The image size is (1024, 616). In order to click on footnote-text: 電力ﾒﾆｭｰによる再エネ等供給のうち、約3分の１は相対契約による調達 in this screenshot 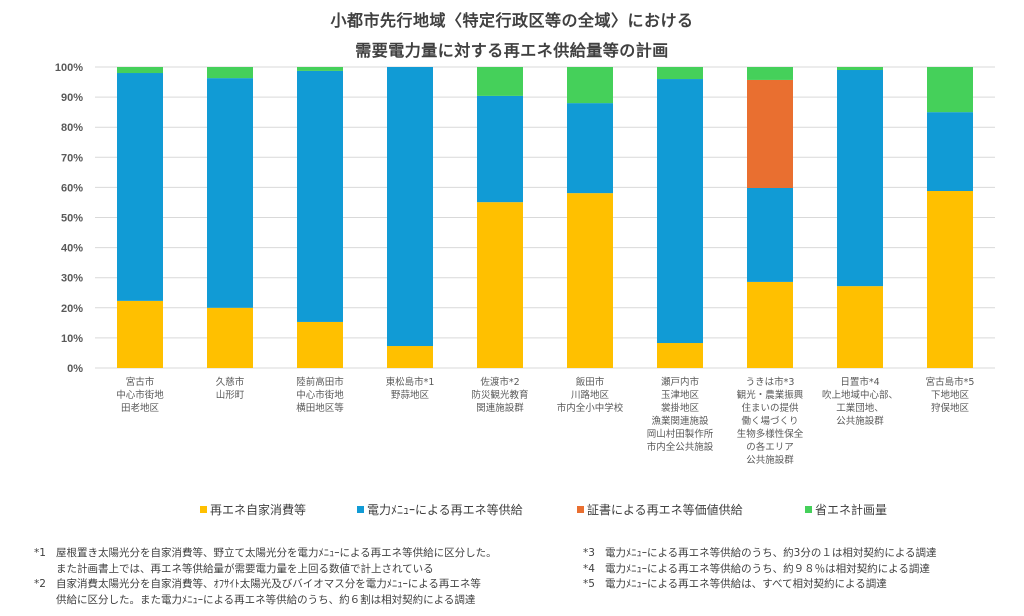, I will do `click(771, 553)`.